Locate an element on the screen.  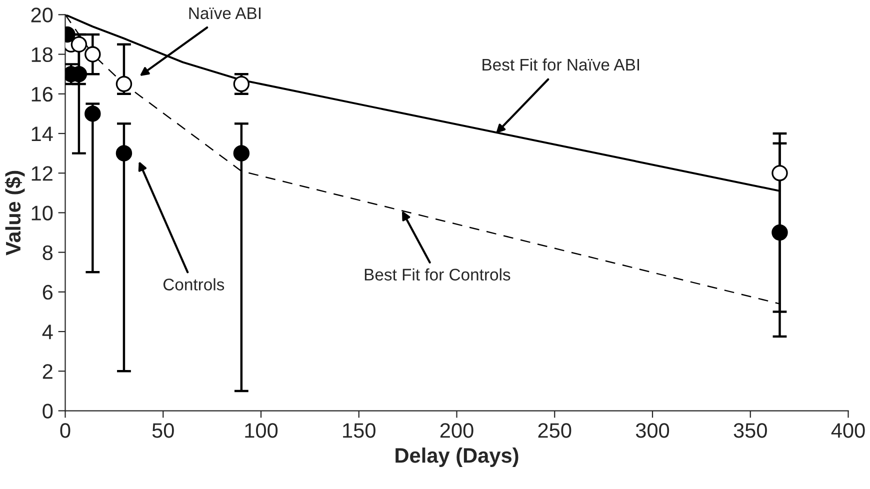
x-tick-label: 50 is located at coordinates (163, 430).